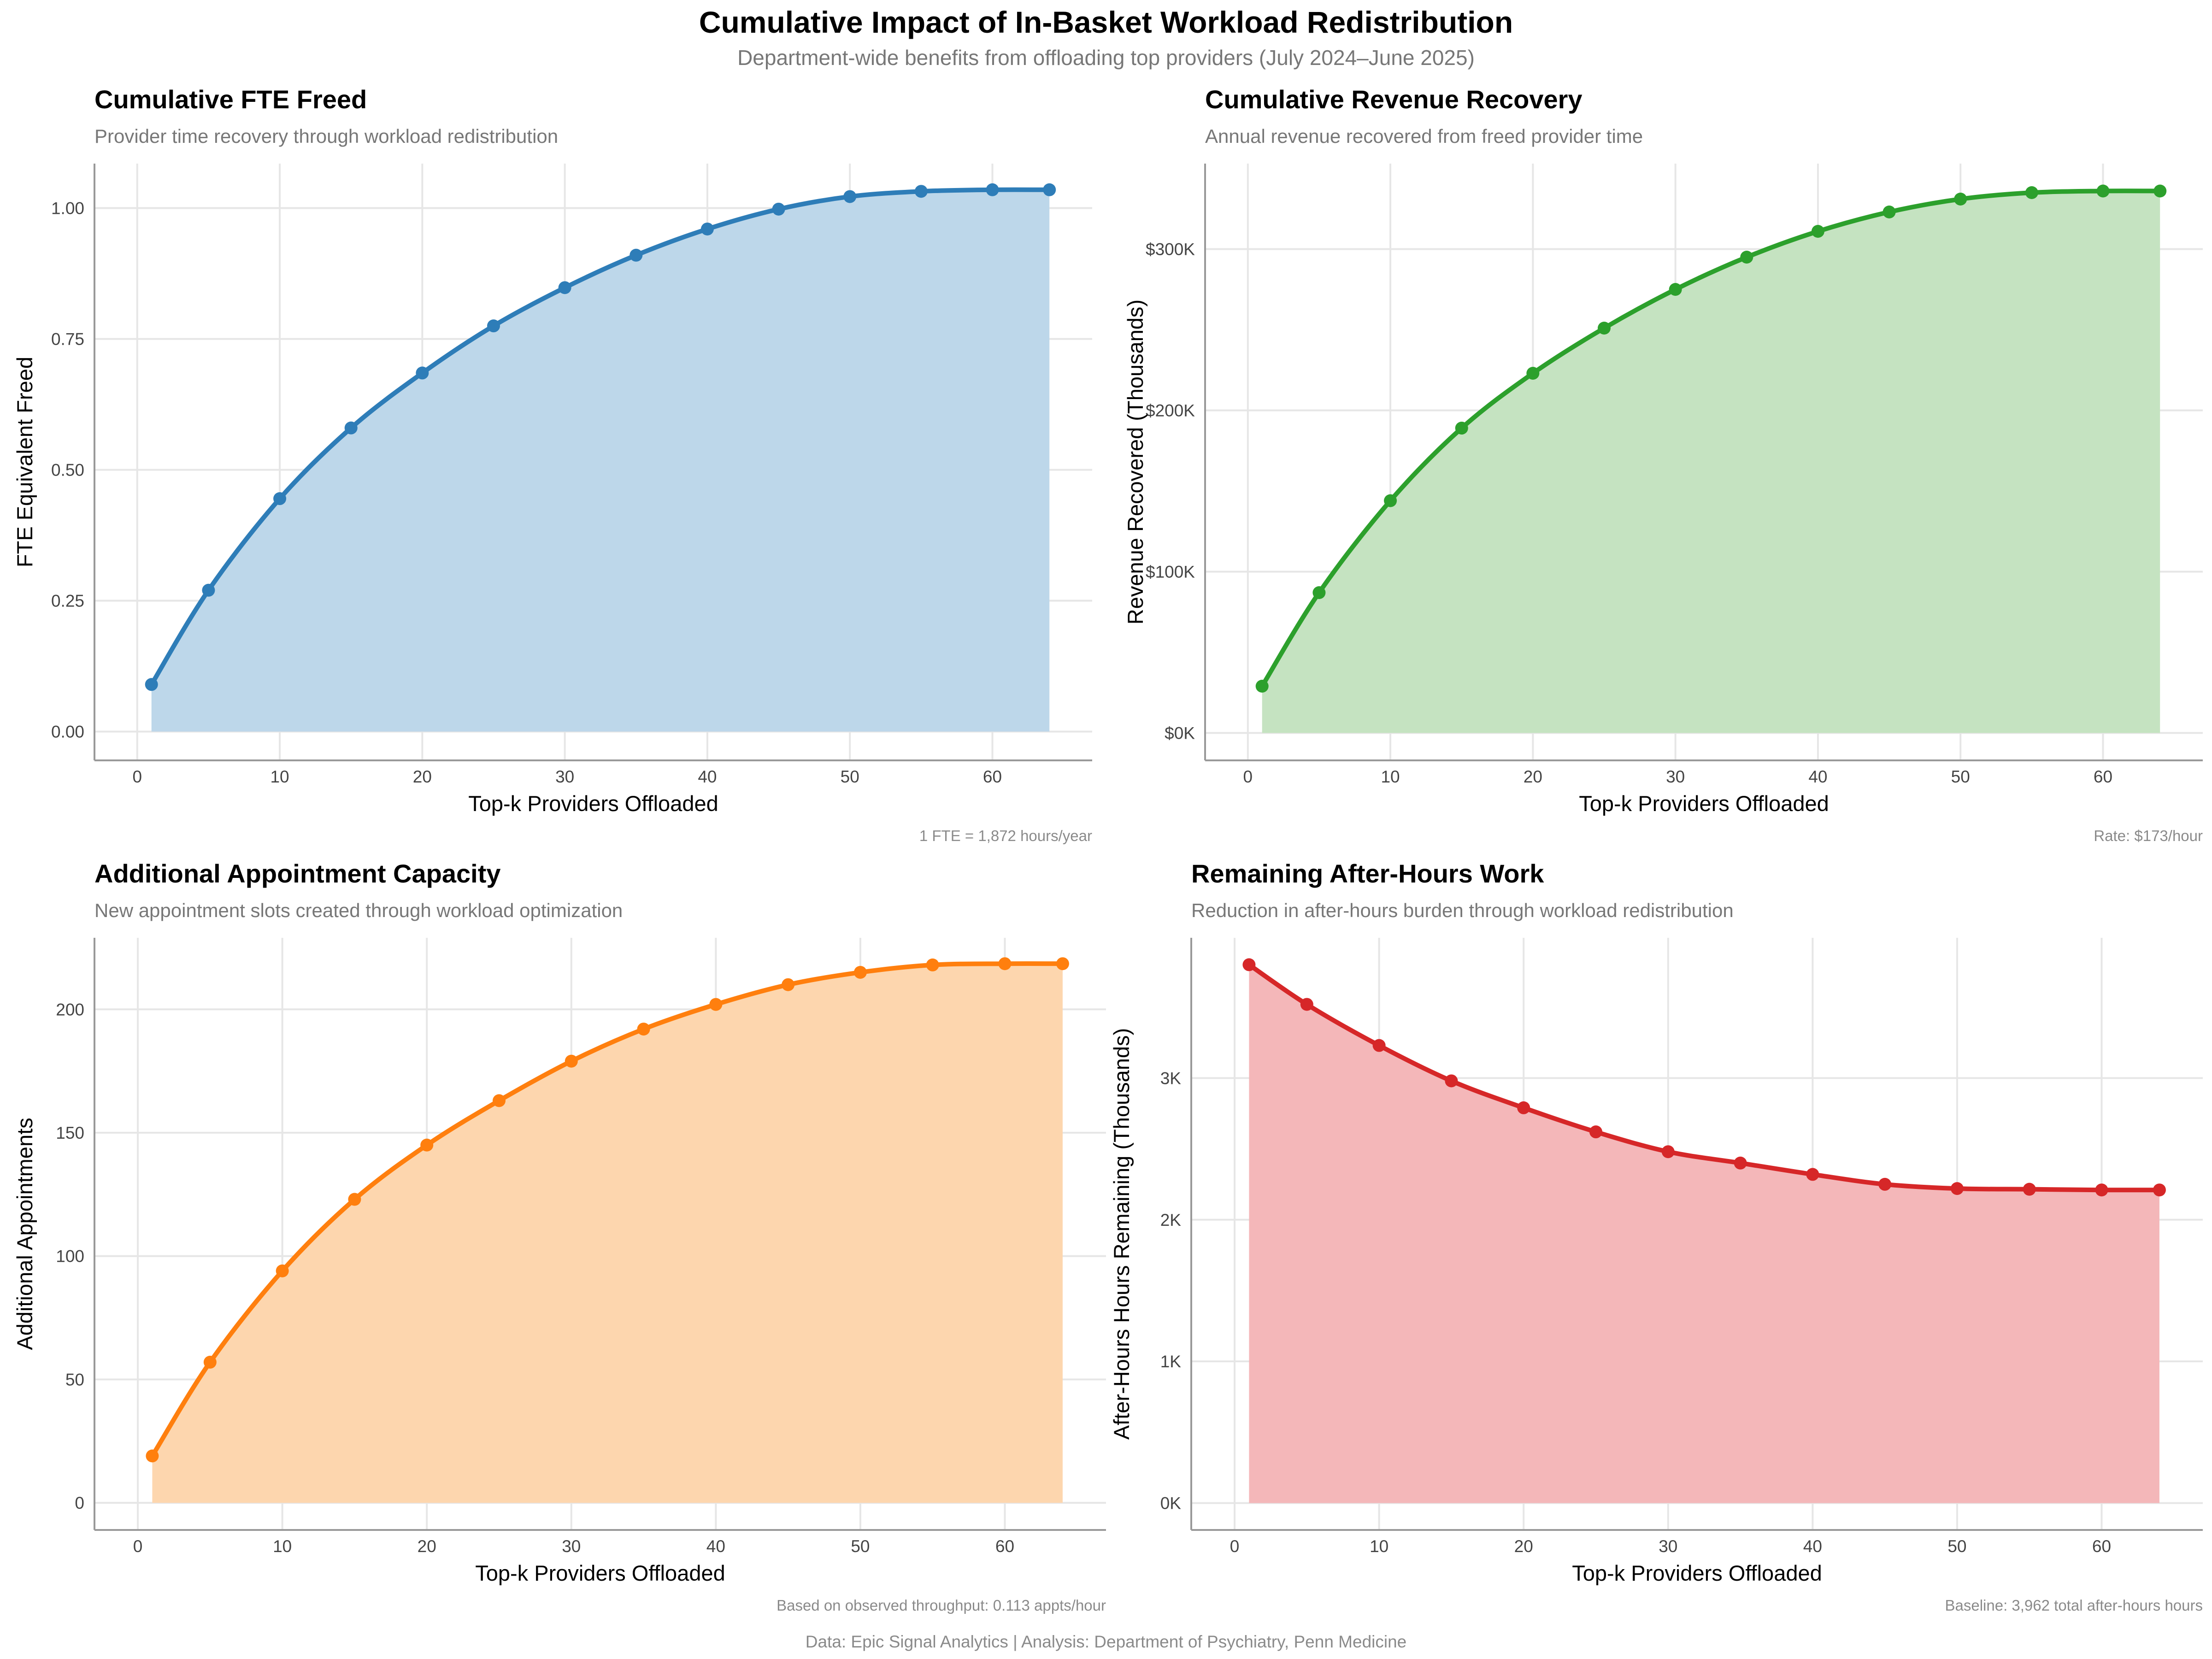 This screenshot has height=1659, width=2212. Describe the element at coordinates (67, 208) in the screenshot. I see `y-tick-label: 1.00` at that location.